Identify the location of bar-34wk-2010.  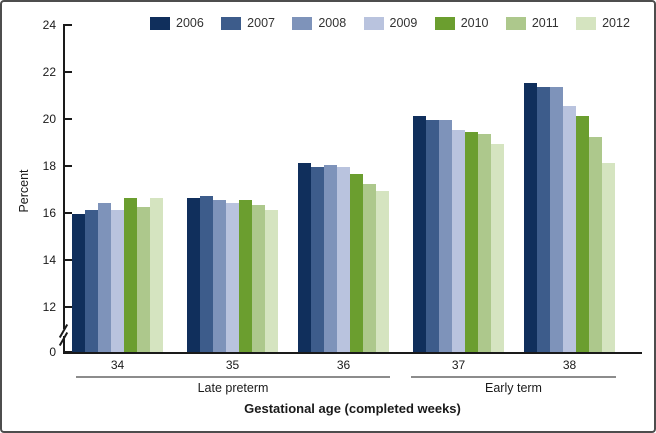
(130, 274).